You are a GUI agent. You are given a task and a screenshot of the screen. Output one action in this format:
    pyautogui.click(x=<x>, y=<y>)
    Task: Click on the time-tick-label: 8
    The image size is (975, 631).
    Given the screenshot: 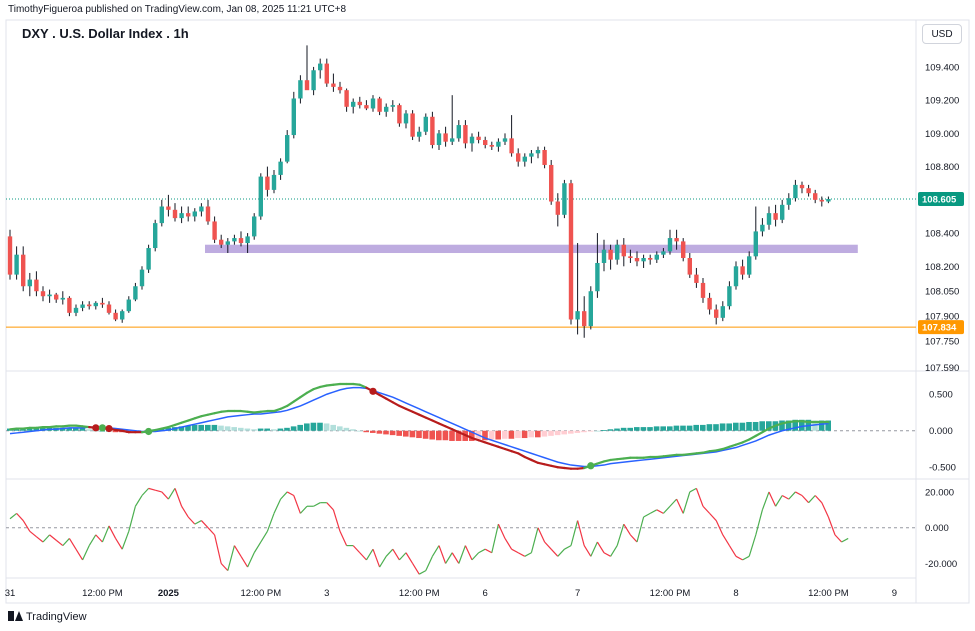 What is the action you would take?
    pyautogui.click(x=735, y=593)
    